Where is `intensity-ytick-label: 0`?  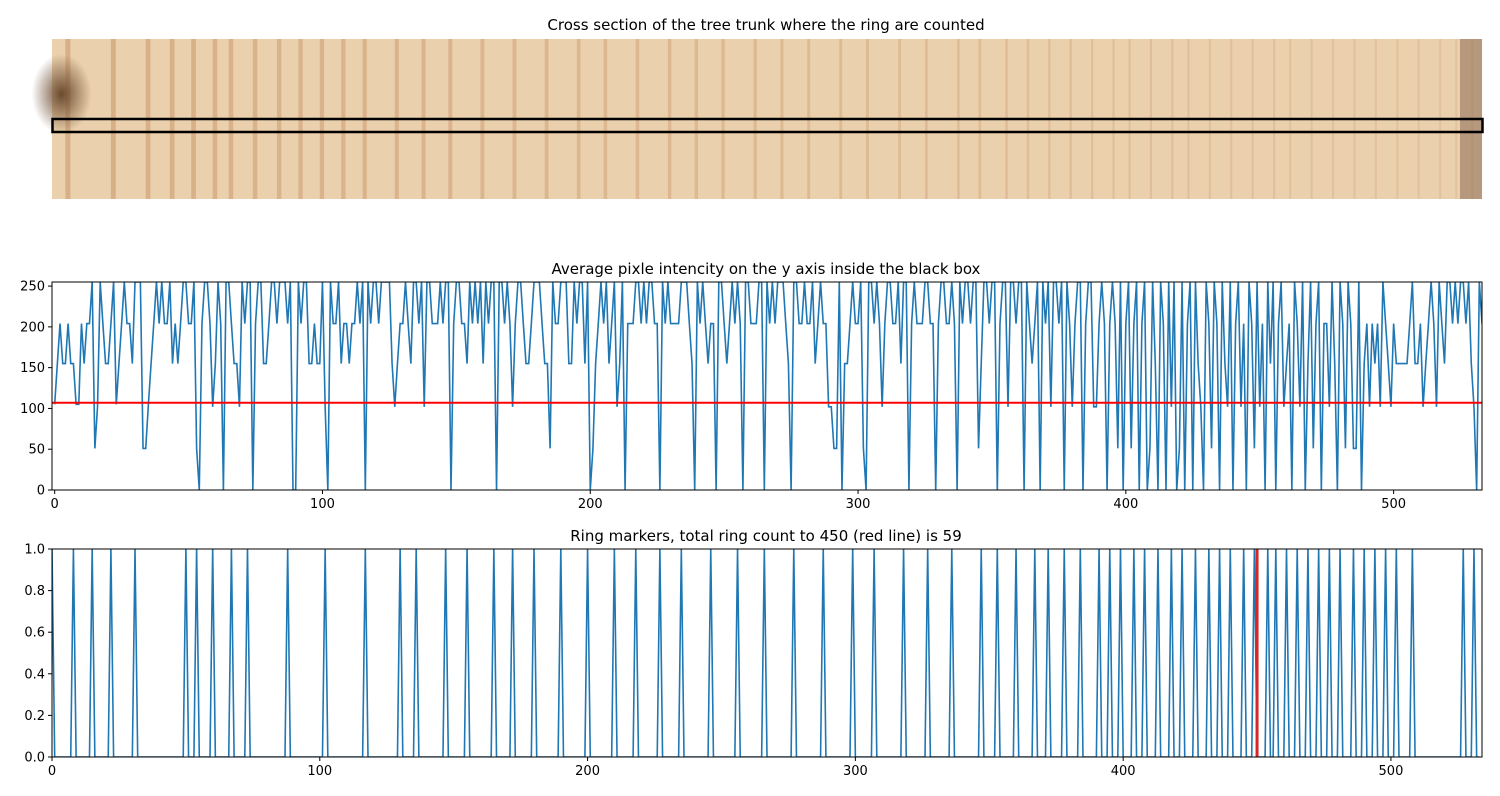
intensity-ytick-label: 0 is located at coordinates (41, 491).